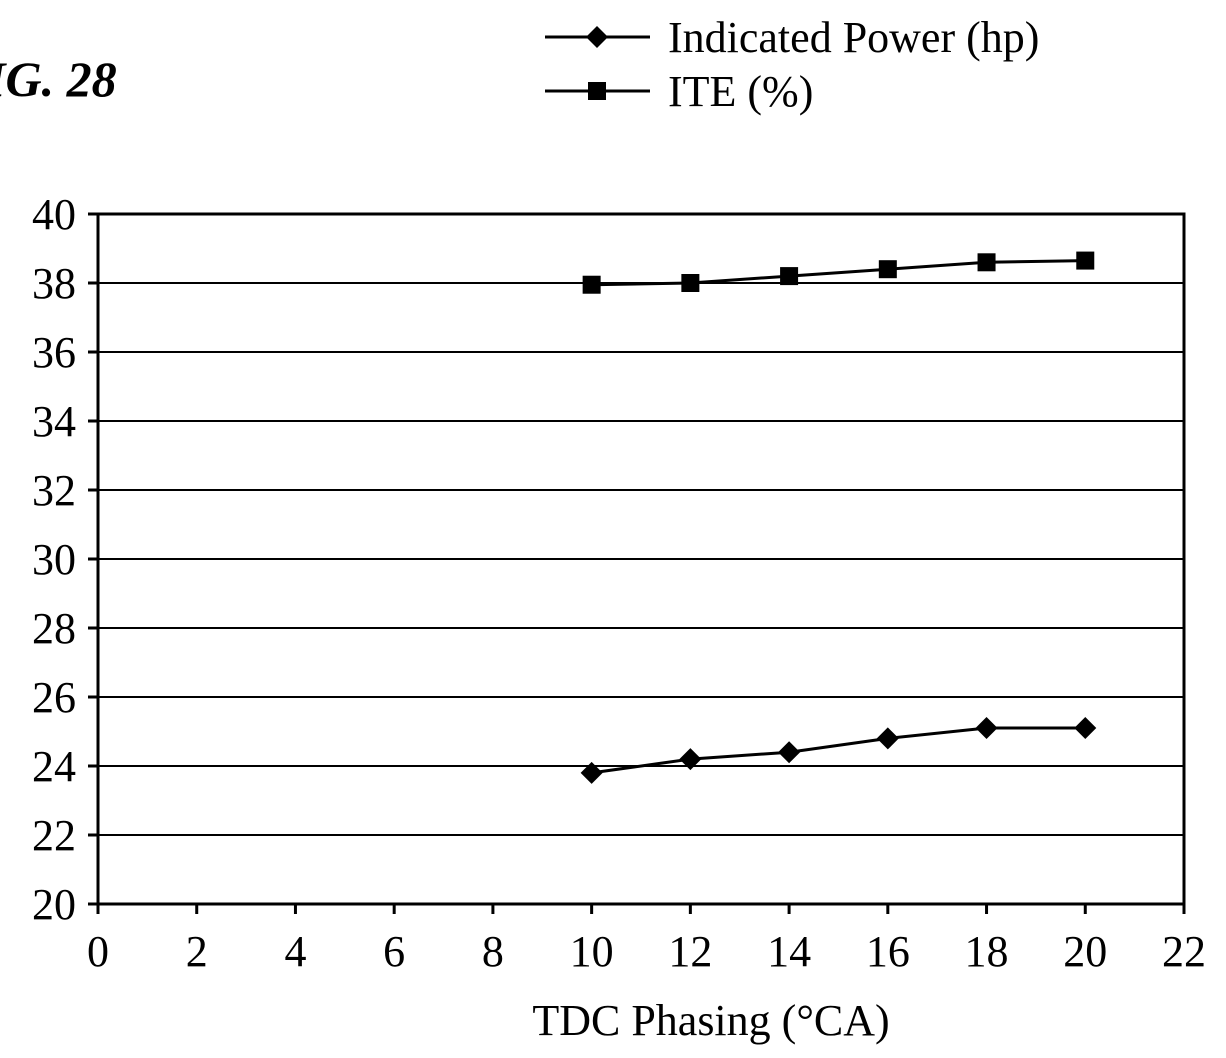  What do you see at coordinates (197, 951) in the screenshot?
I see `x-tick-label: 2` at bounding box center [197, 951].